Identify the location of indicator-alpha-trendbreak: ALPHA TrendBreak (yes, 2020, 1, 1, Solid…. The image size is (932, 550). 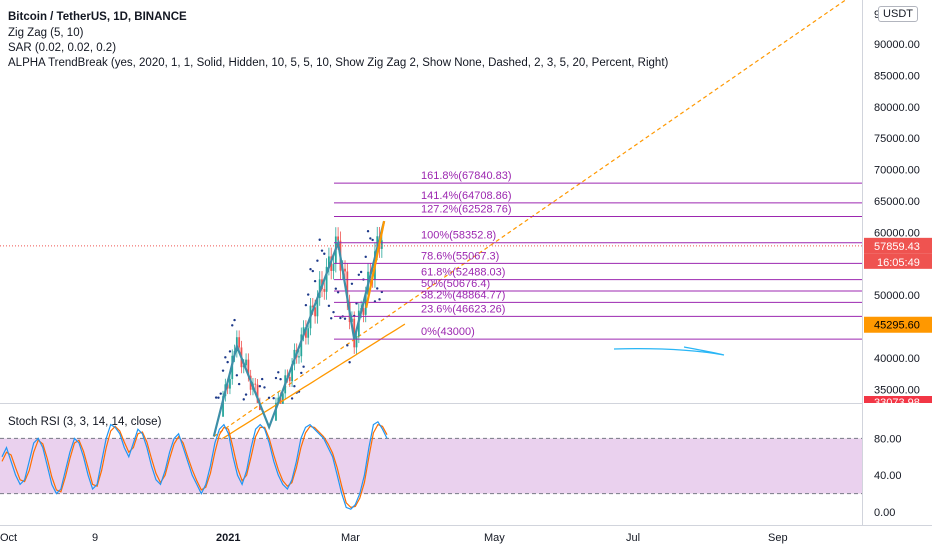
(338, 63).